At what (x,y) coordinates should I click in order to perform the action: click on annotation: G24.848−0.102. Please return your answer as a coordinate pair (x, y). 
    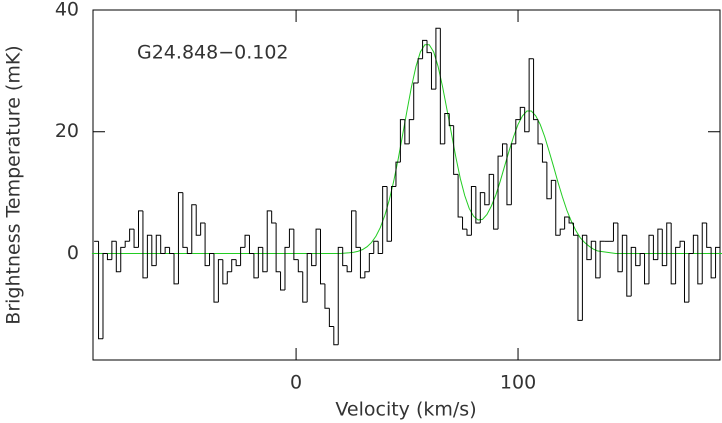
    Looking at the image, I should click on (213, 53).